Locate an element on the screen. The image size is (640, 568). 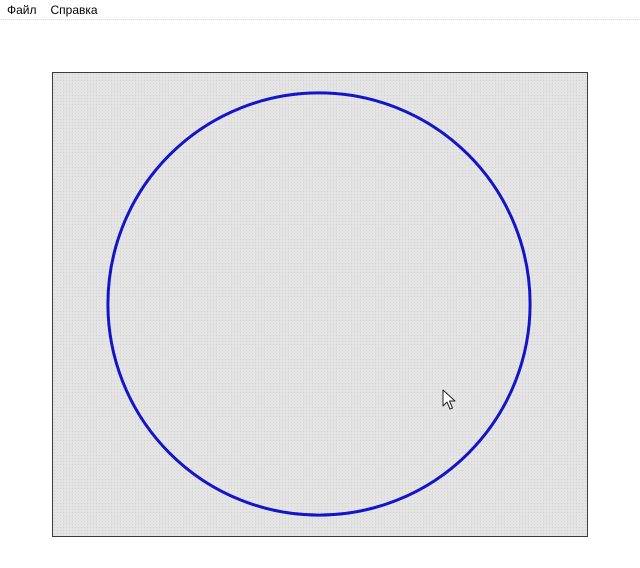
menu-file: Файл is located at coordinates (22, 9).